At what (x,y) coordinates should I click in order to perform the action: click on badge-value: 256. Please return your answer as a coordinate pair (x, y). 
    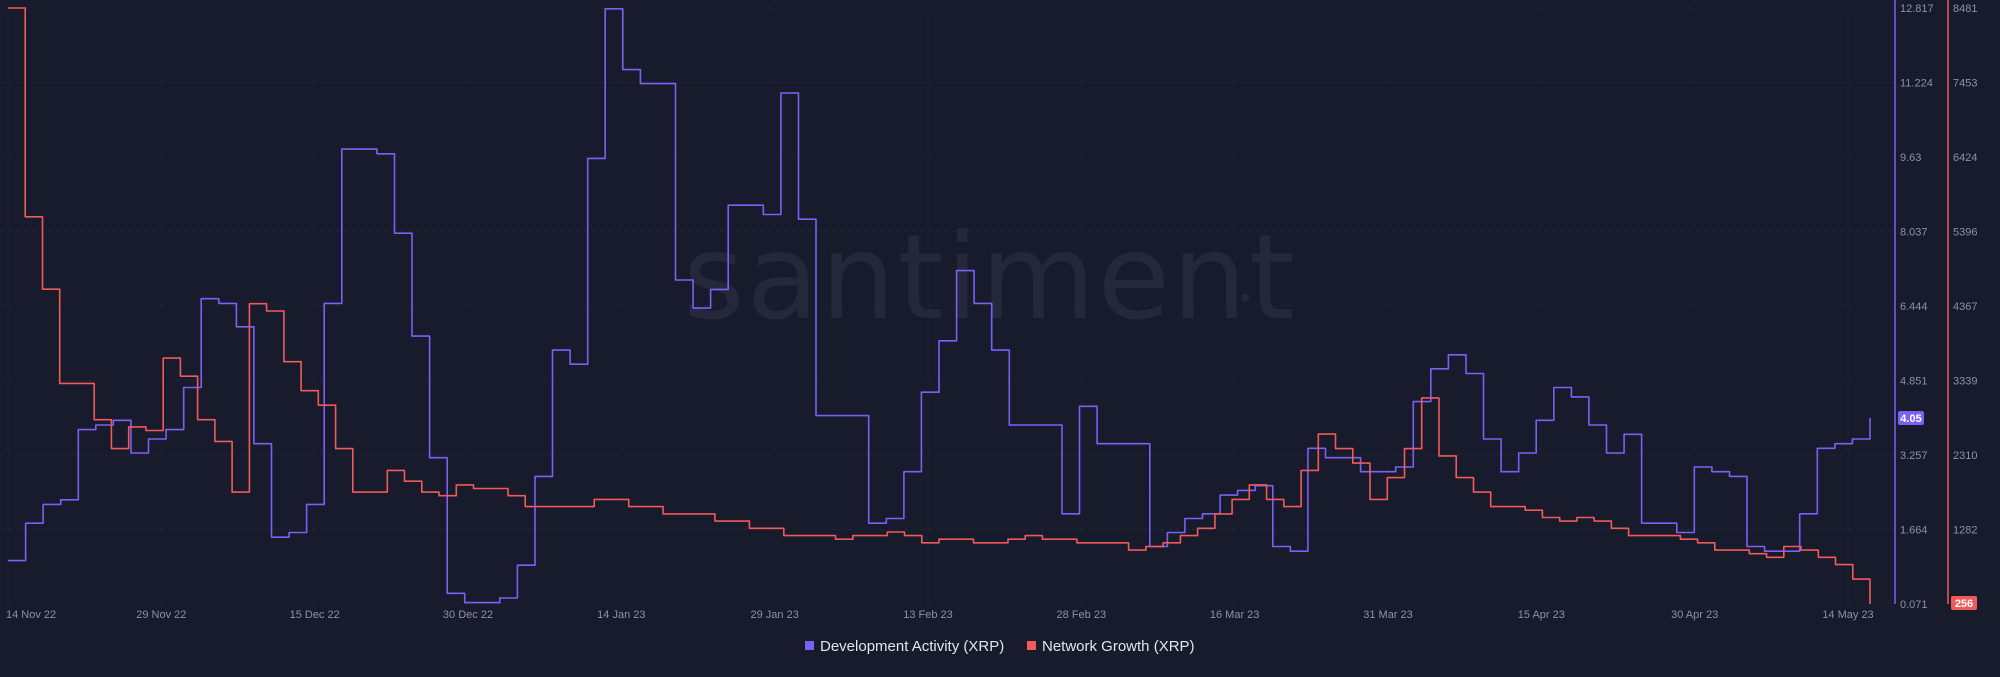
    Looking at the image, I should click on (1964, 604).